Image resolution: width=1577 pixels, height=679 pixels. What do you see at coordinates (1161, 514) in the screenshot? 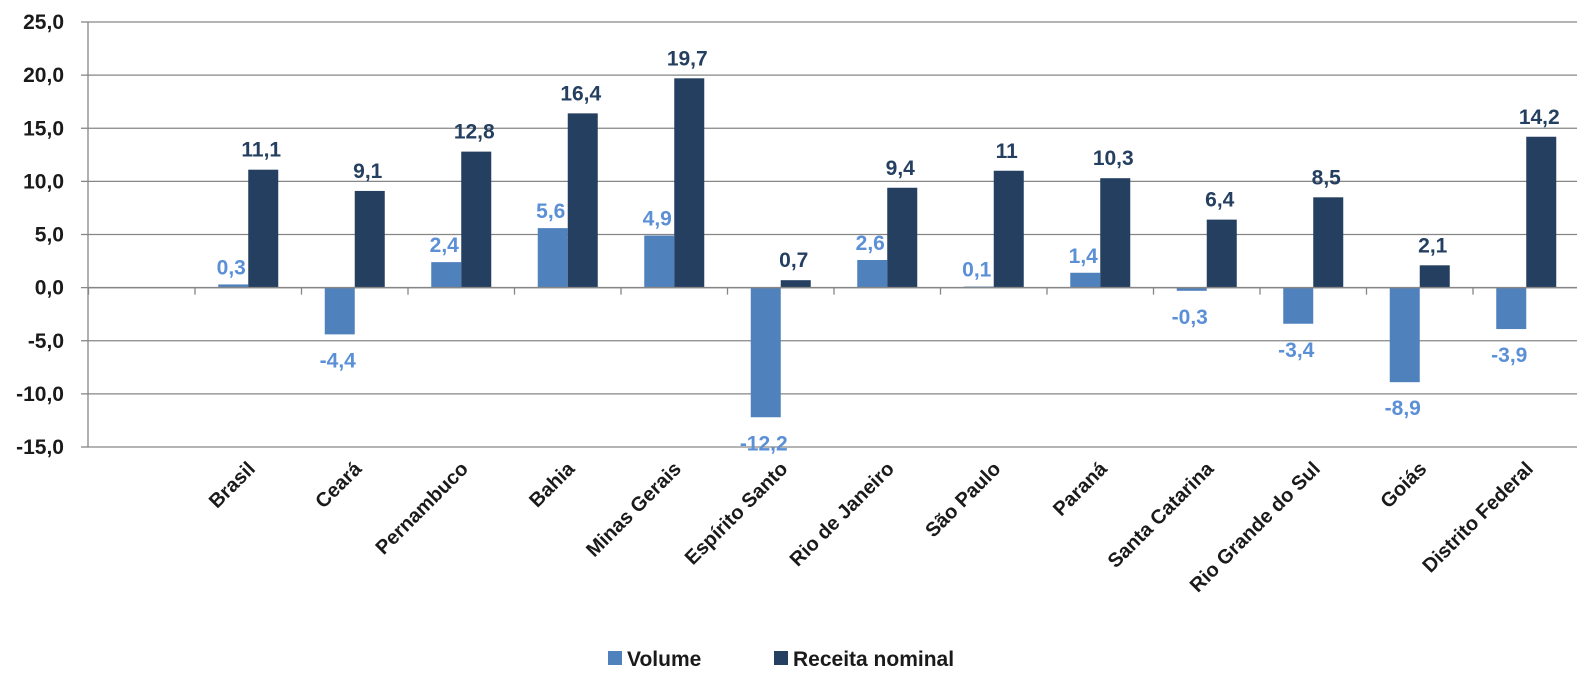
I see `x-tick-label: Santa Catarina` at bounding box center [1161, 514].